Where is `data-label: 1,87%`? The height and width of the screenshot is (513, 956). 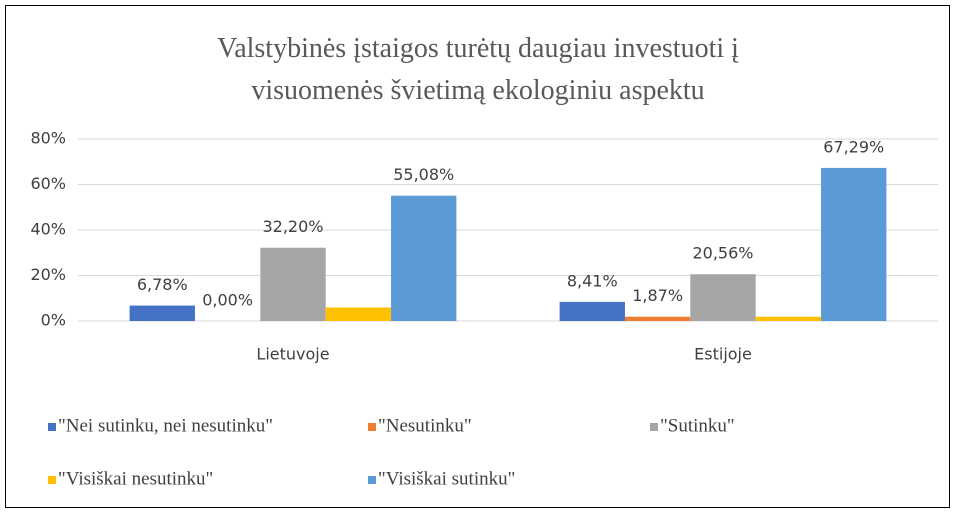
data-label: 1,87% is located at coordinates (657, 295).